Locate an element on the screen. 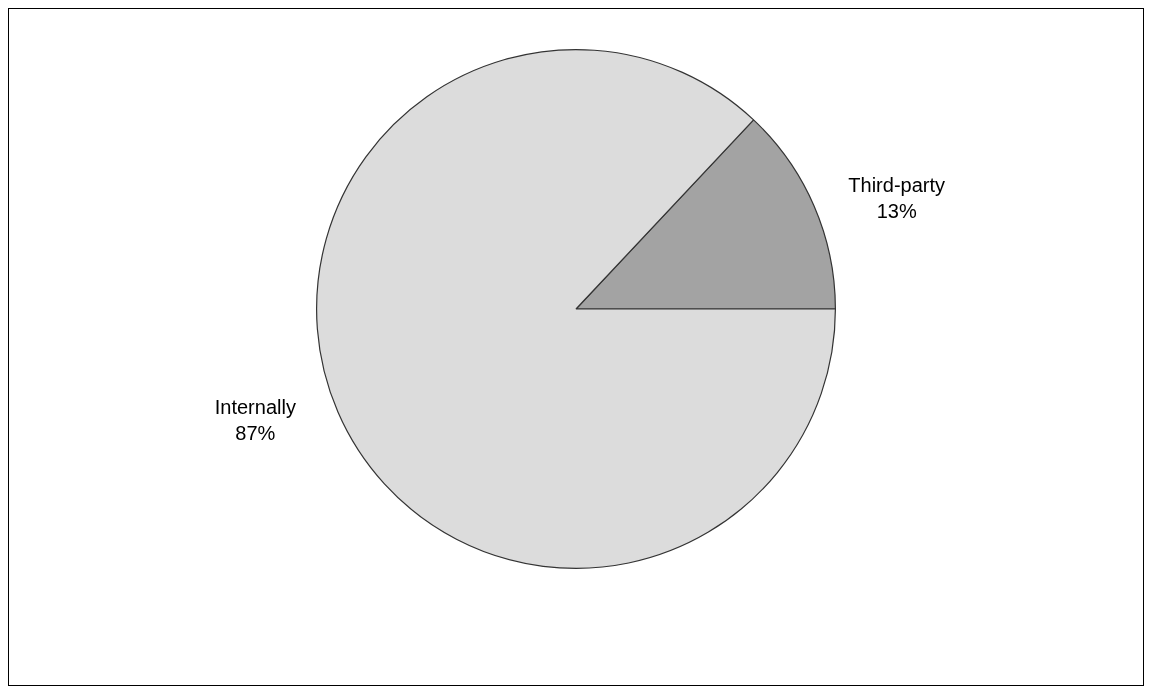 The image size is (1152, 696). data-label: 87% is located at coordinates (255, 433).